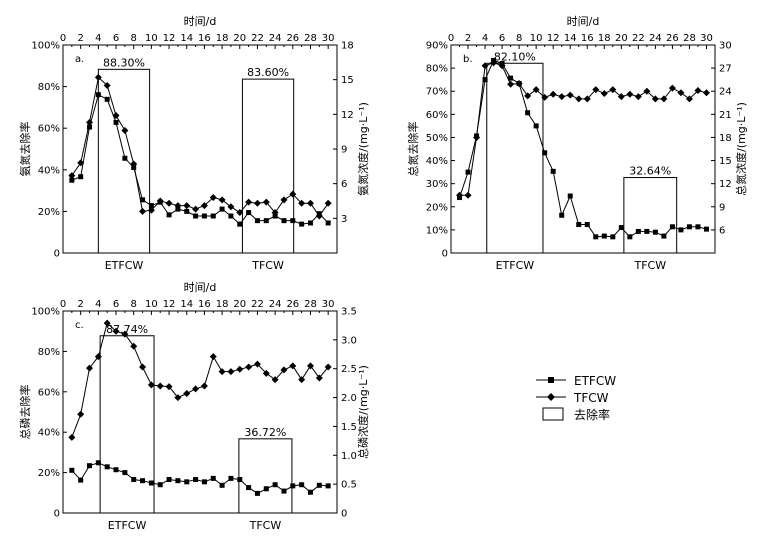 This screenshot has width=763, height=539. I want to click on right-y-tick-label: 0.5, so click(349, 485).